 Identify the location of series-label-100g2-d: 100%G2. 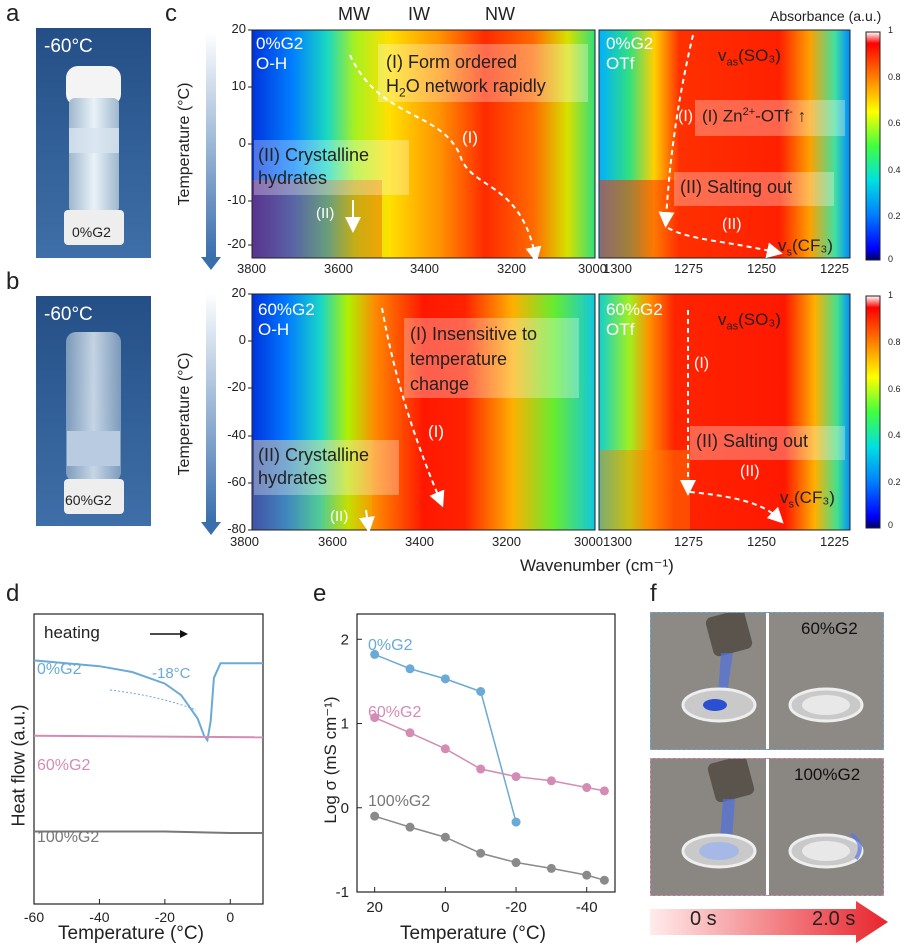
(68, 837).